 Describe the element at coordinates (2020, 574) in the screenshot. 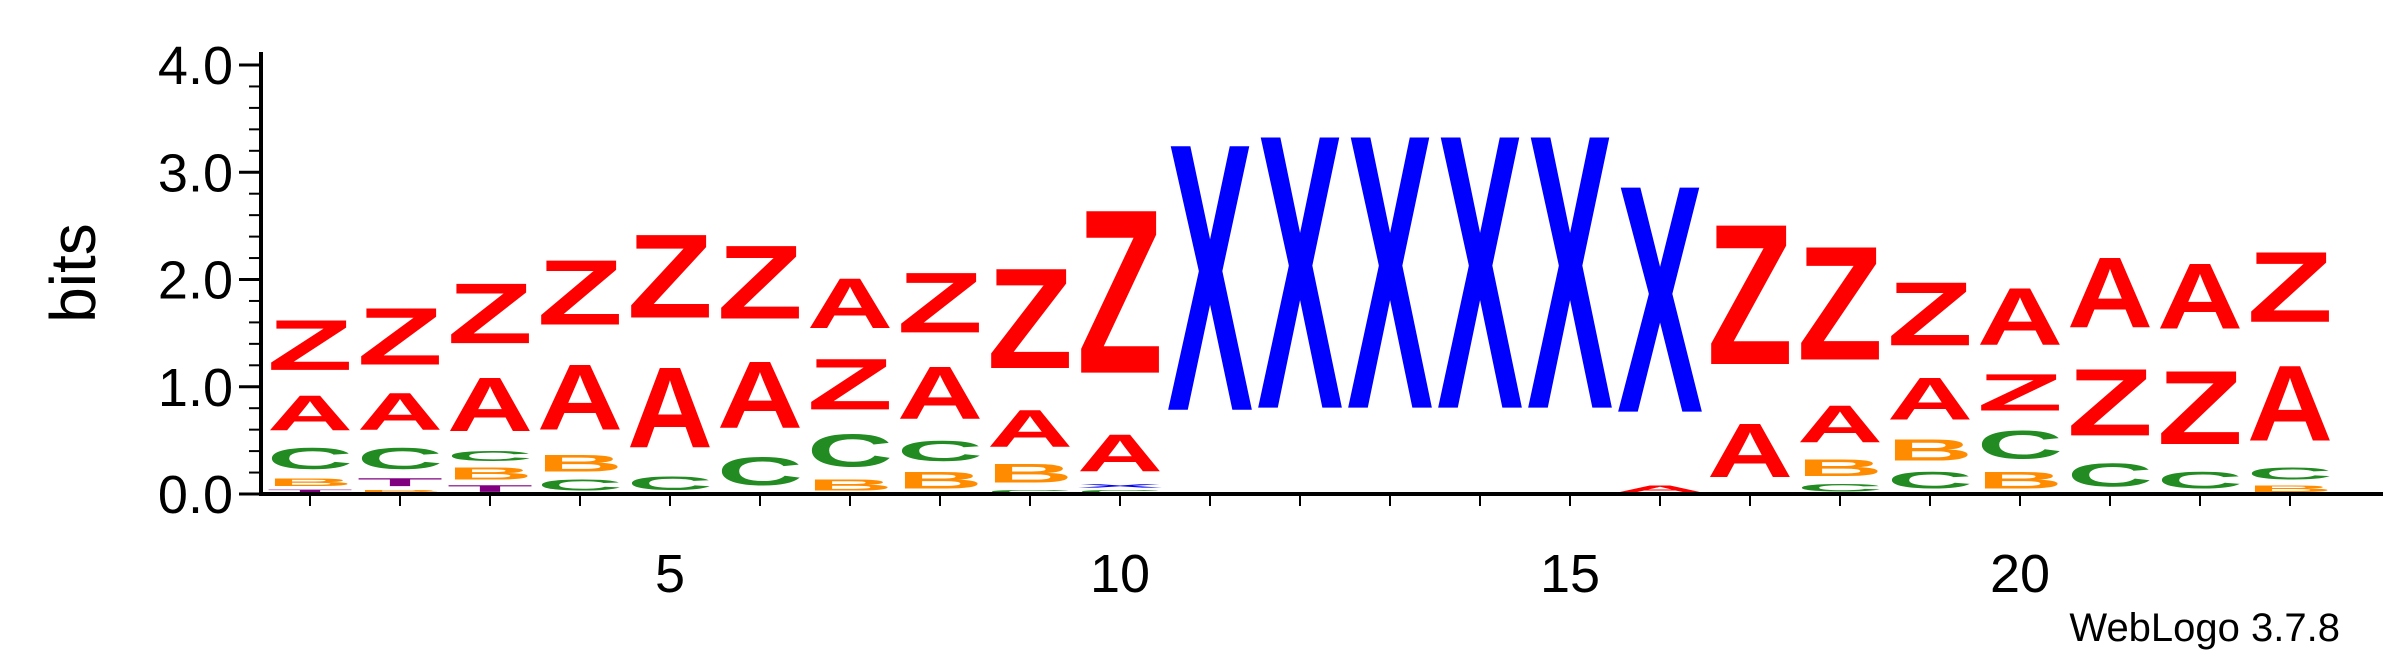

I see `x-tick-label: 20` at that location.